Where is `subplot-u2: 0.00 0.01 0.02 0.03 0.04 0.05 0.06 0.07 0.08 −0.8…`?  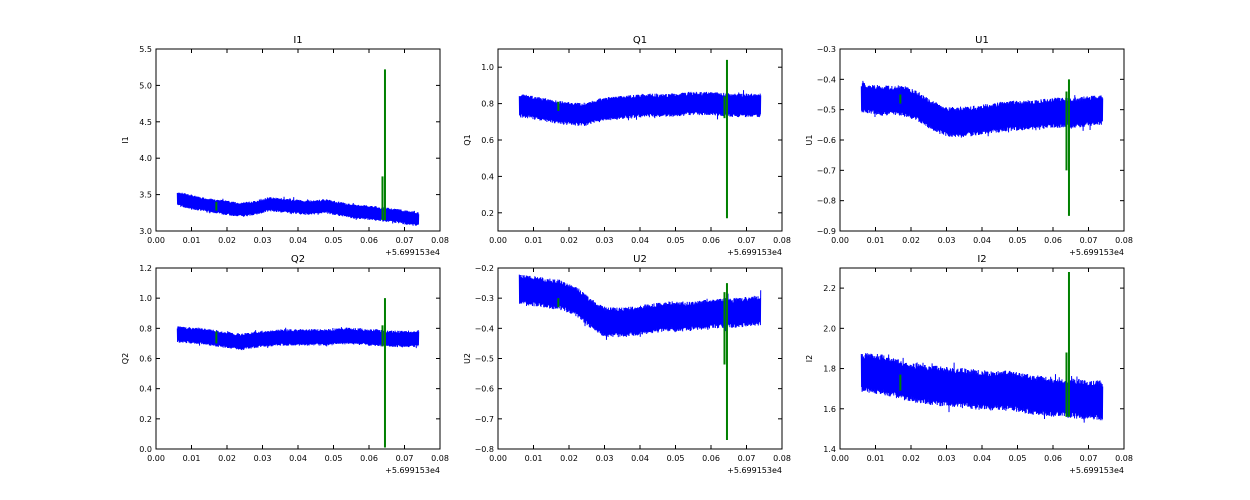 subplot-u2: 0.00 0.01 0.02 0.03 0.04 0.05 0.06 0.07 0.08 −0.8… is located at coordinates (627, 364).